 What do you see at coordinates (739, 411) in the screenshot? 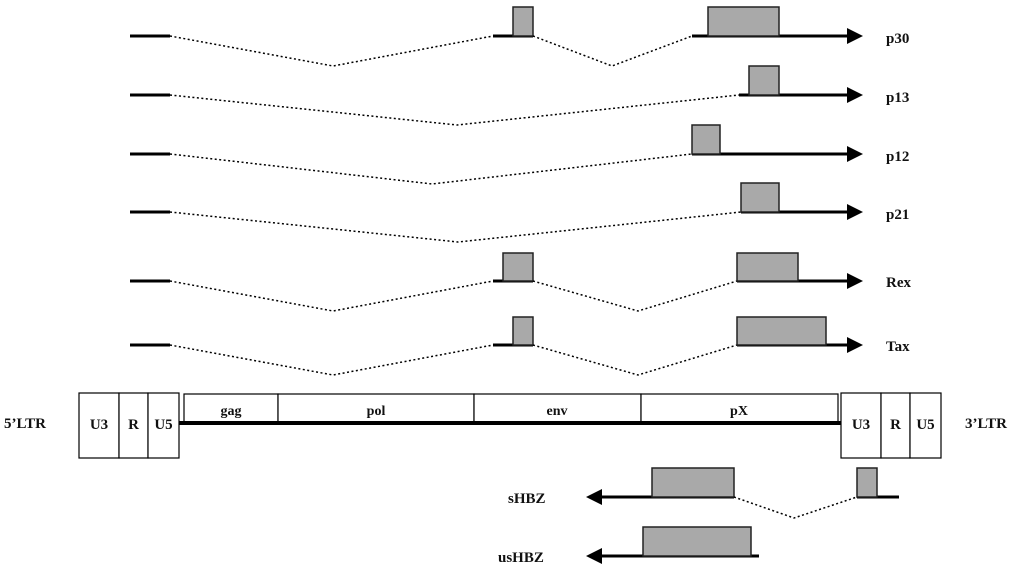
I see `gene-label-px: pX` at bounding box center [739, 411].